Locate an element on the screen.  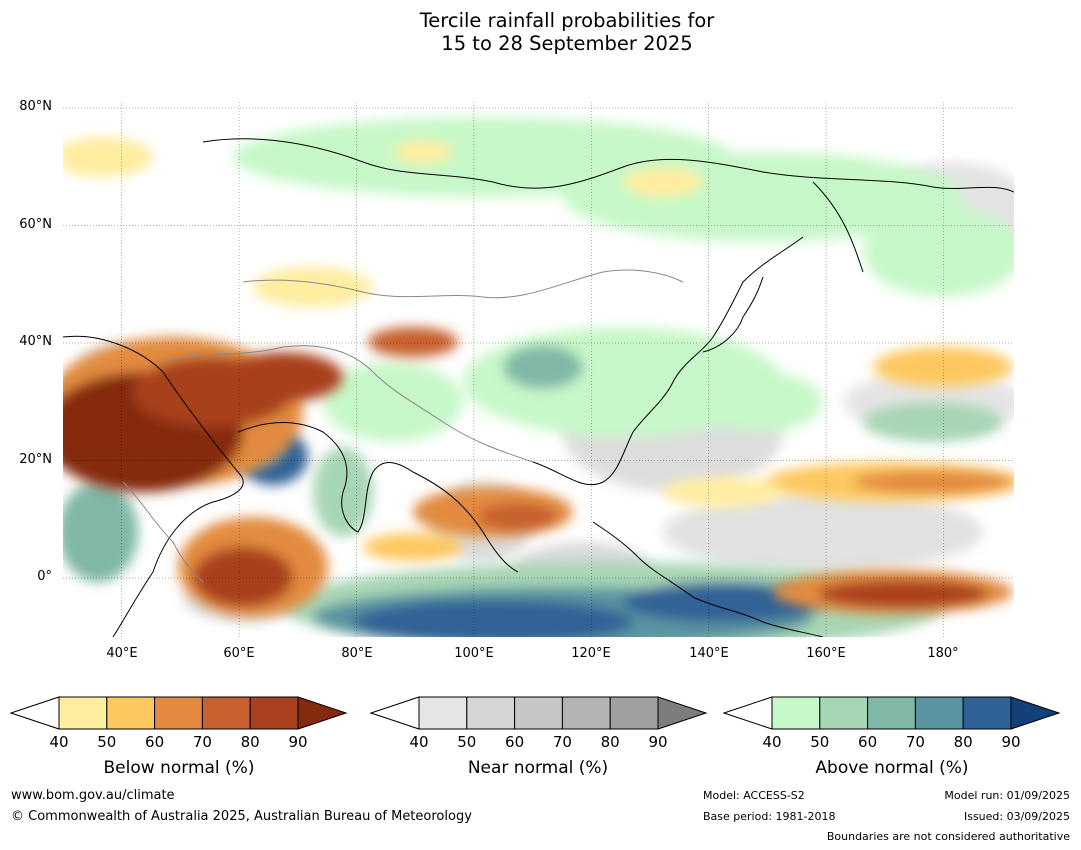
colorbar-near-tick: 60 is located at coordinates (515, 742).